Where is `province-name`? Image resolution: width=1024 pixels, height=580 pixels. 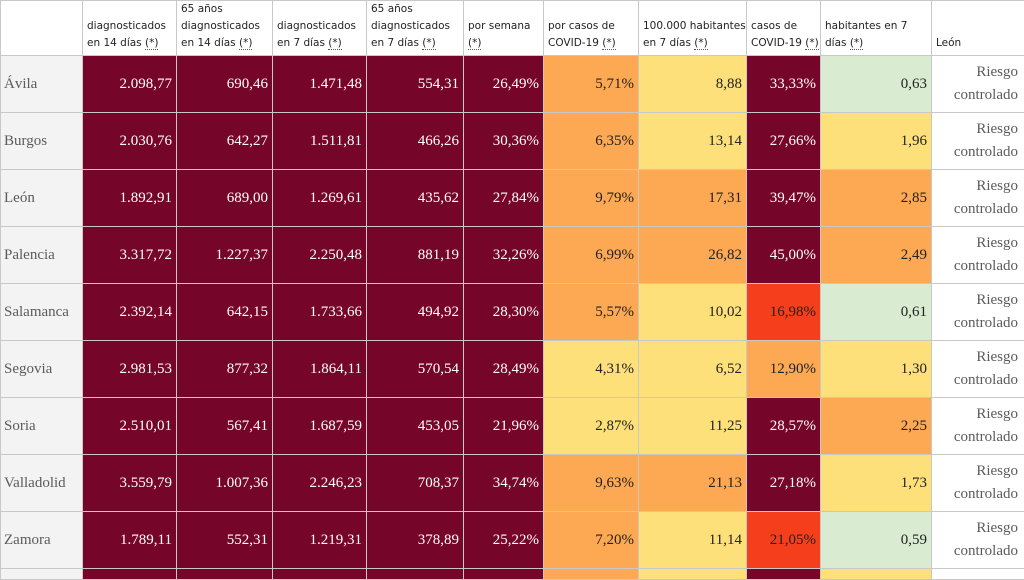 province-name is located at coordinates (42, 574).